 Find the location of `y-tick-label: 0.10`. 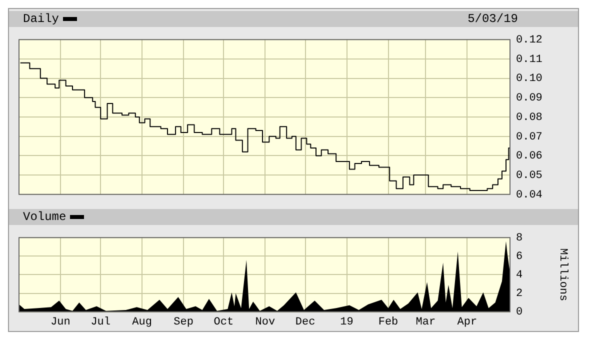

y-tick-label: 0.10 is located at coordinates (529, 79).